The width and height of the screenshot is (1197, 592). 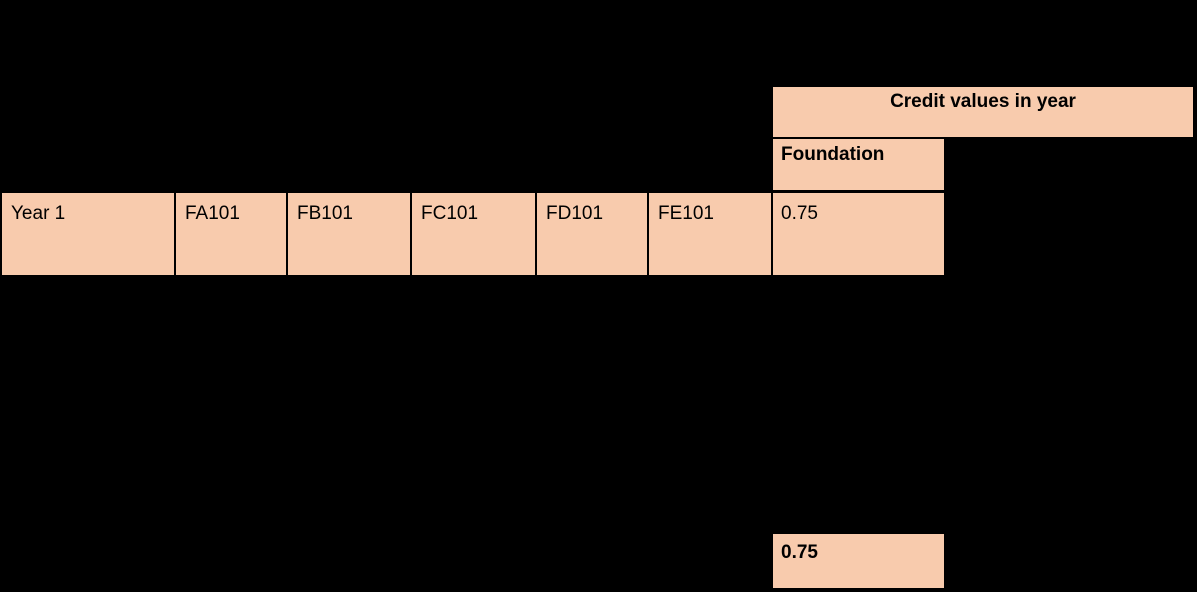 What do you see at coordinates (858, 234) in the screenshot?
I see `foundation-credit-cell: 0.75` at bounding box center [858, 234].